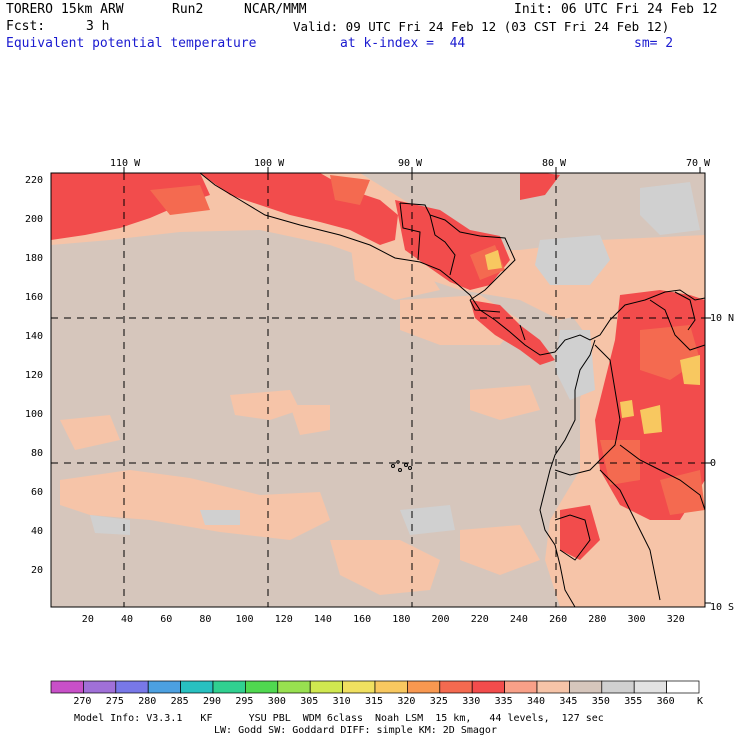  I want to click on x-tick-label: 80, so click(205, 619).